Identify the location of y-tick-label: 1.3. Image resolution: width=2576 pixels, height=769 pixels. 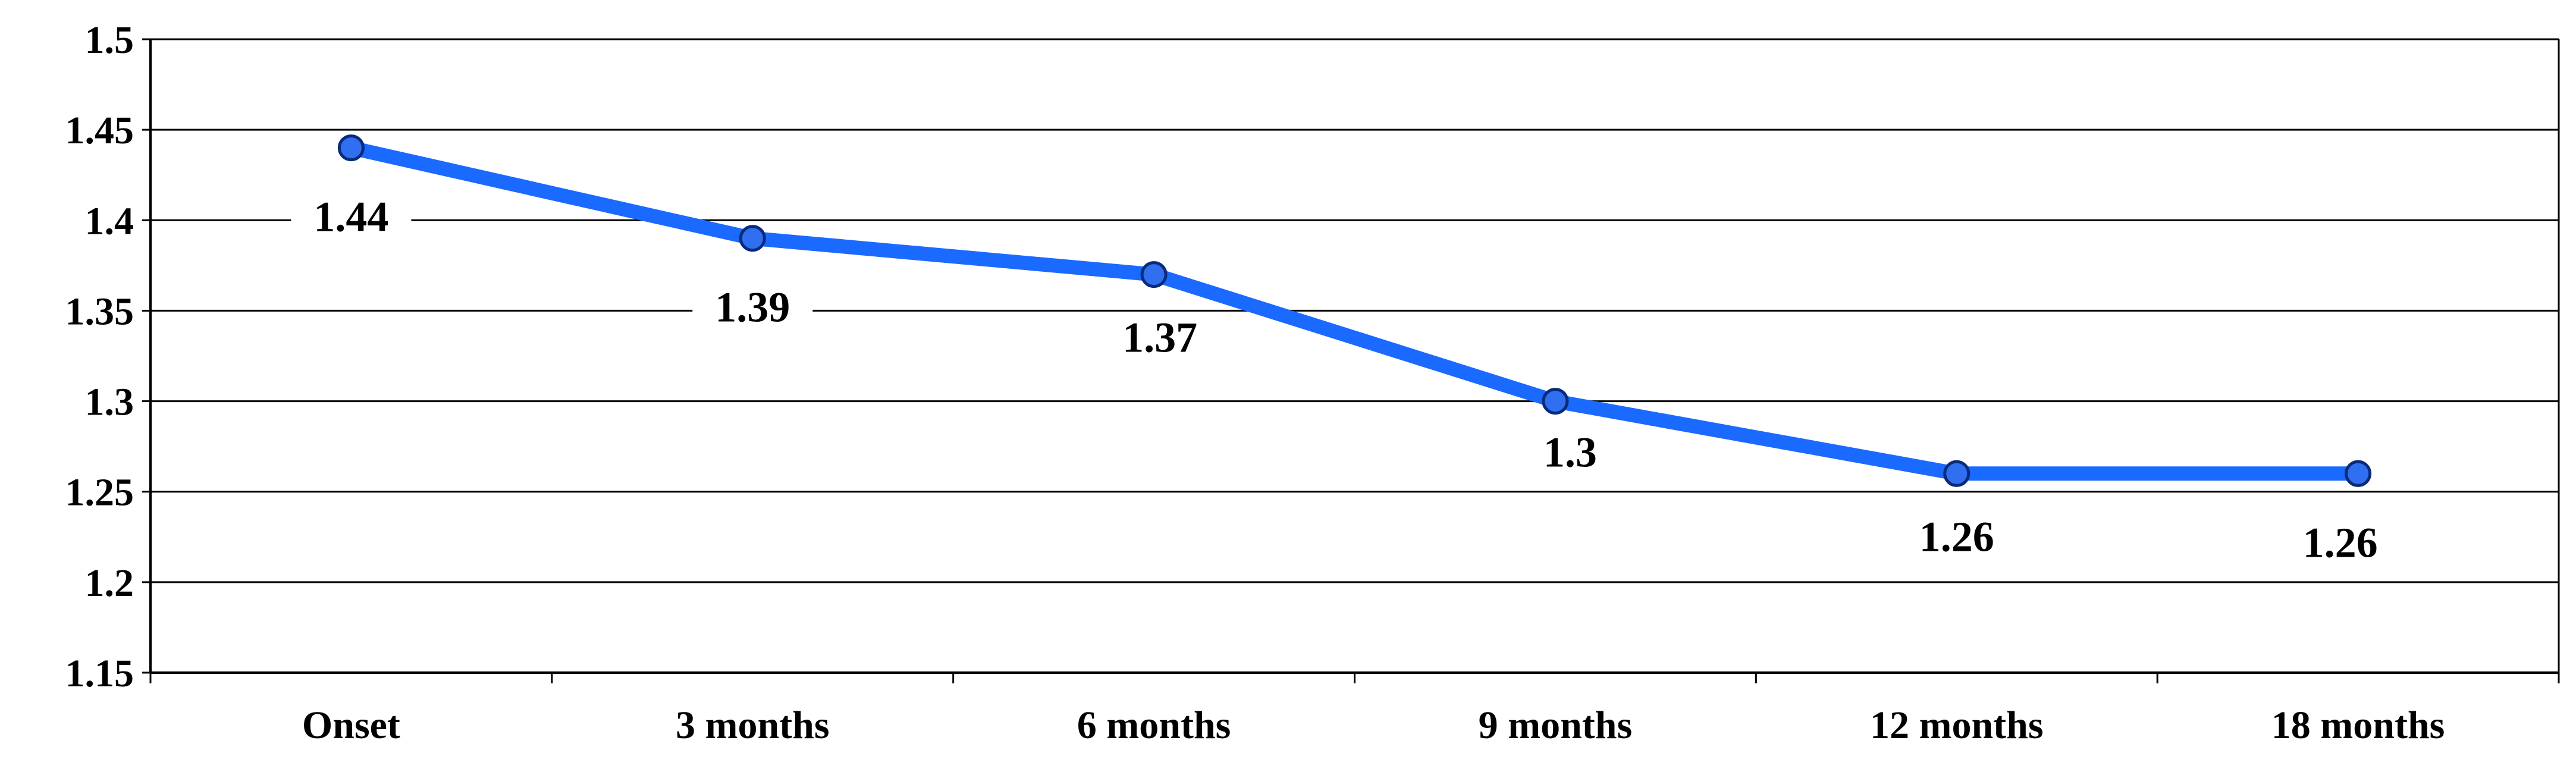
(109, 402).